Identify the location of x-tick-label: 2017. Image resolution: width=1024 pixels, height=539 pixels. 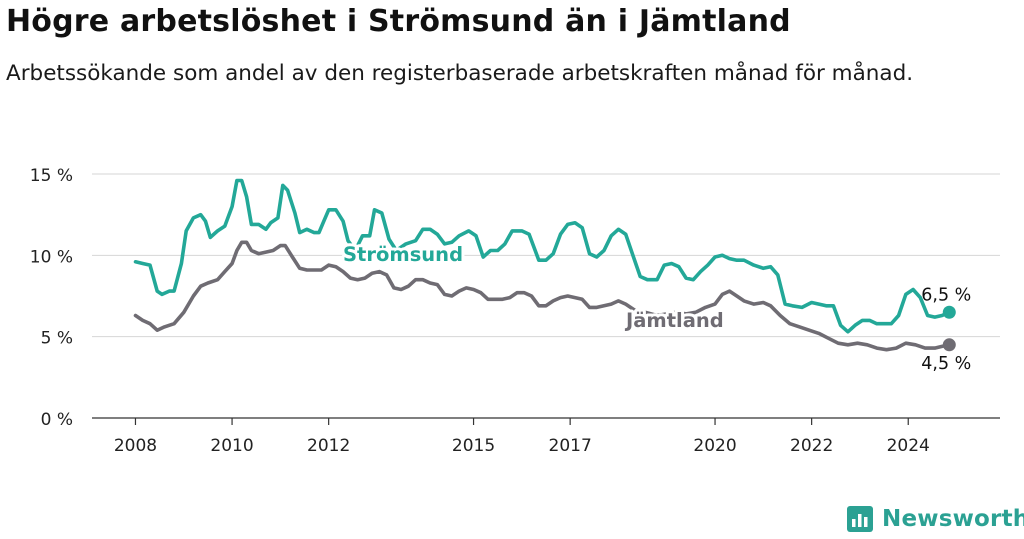
(570, 446).